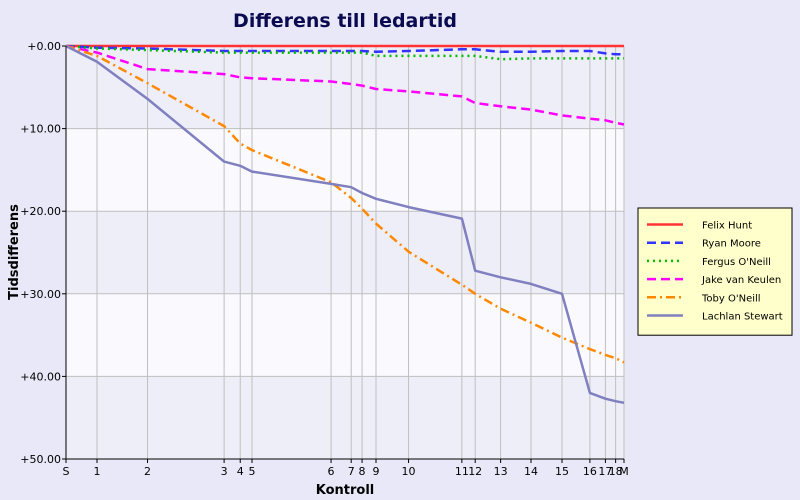 The height and width of the screenshot is (500, 800). I want to click on x-tick-label: 8, so click(362, 471).